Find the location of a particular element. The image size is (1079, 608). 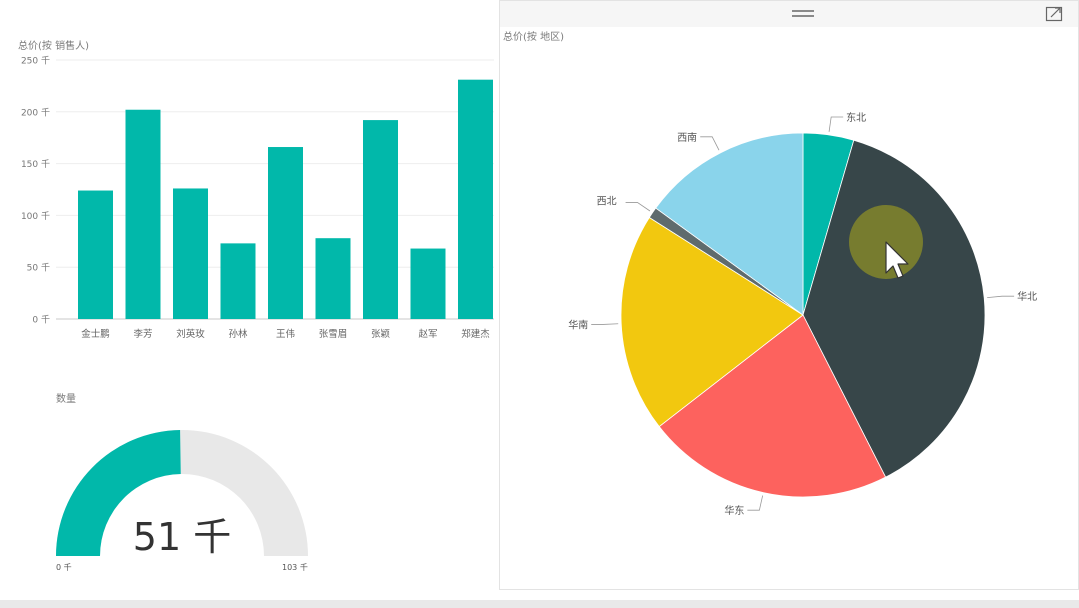

pie-slice-label: 华东 is located at coordinates (734, 510).